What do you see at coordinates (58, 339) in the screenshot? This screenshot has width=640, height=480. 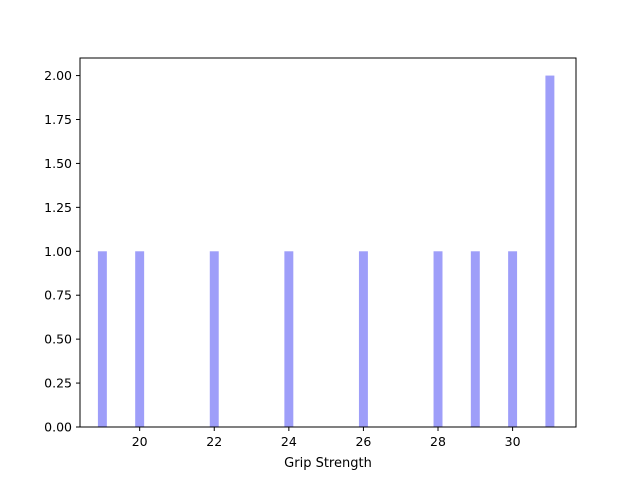 I see `y-tick-label: 0.50` at bounding box center [58, 339].